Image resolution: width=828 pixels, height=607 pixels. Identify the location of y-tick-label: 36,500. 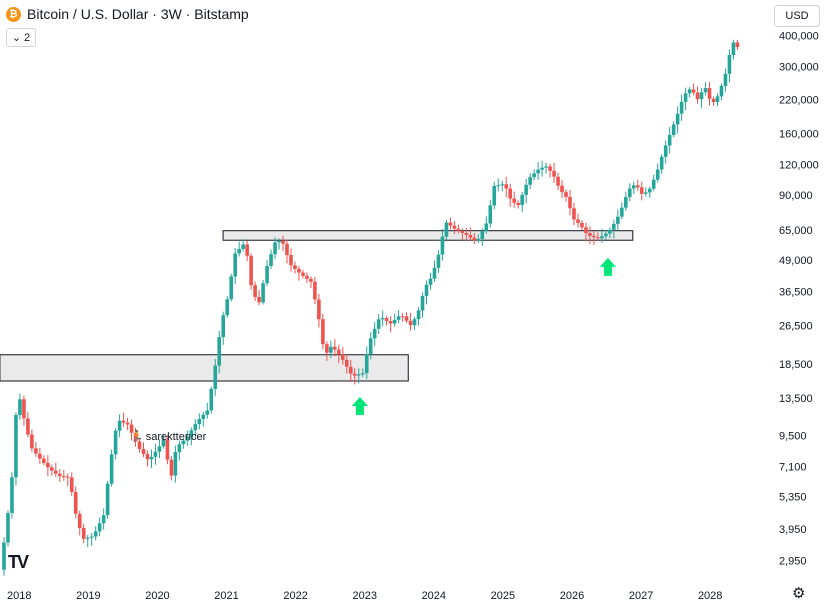
(796, 293).